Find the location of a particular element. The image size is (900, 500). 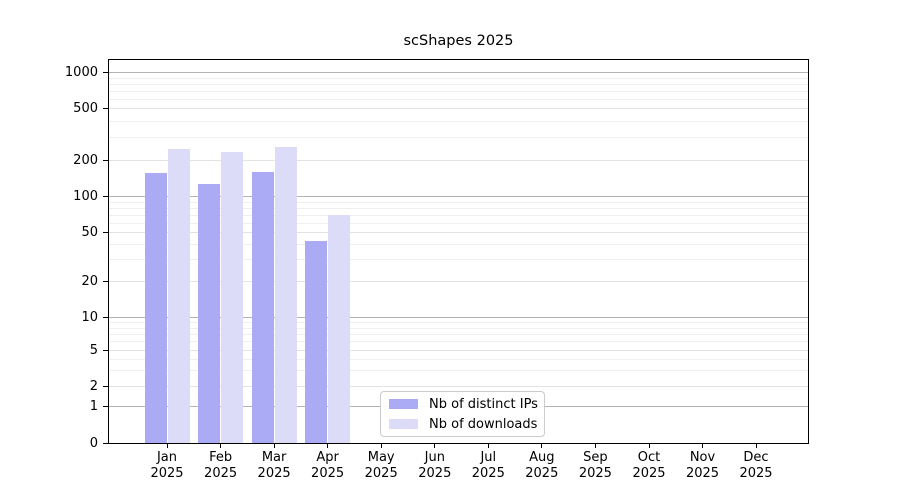

bar-downloads-mar is located at coordinates (285, 295).